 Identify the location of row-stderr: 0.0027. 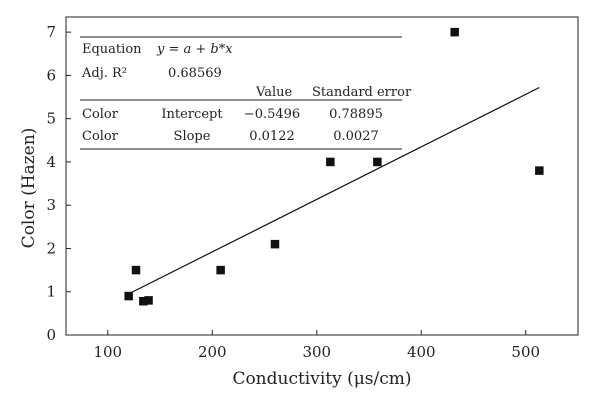
(356, 136).